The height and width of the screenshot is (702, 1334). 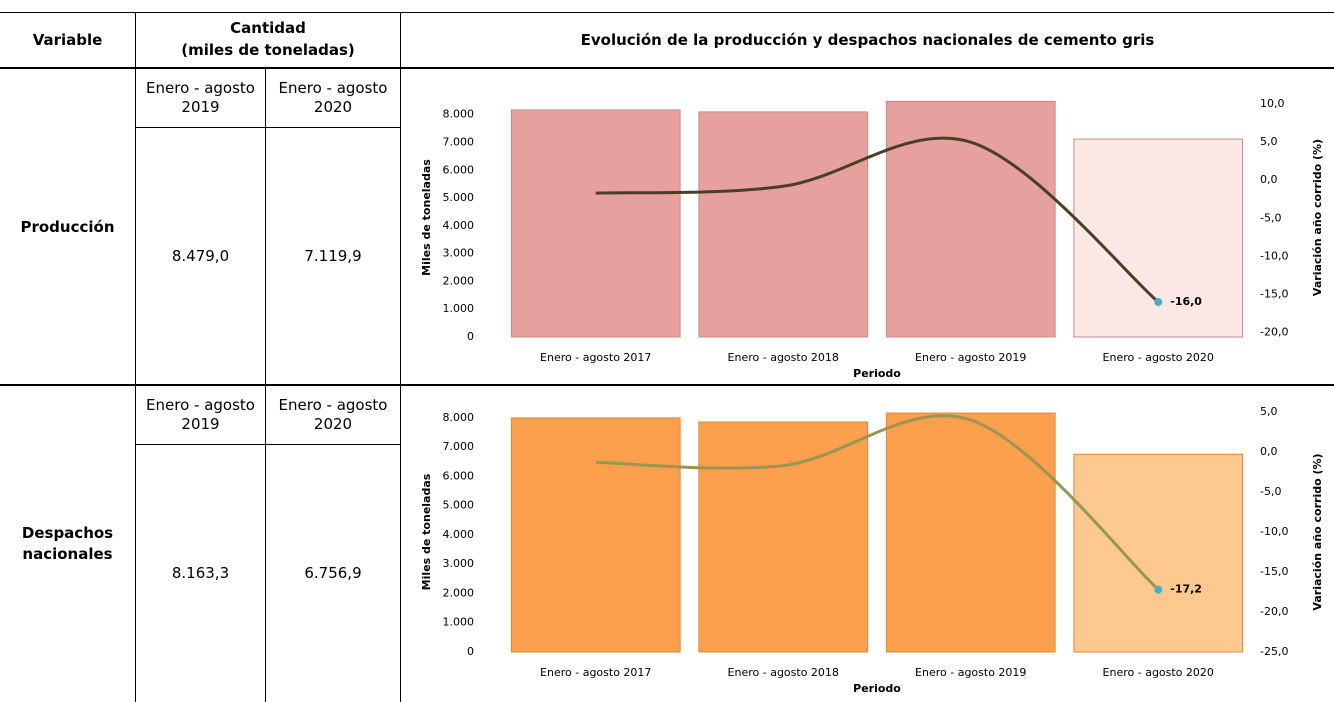 I want to click on value-cell: 8.479,0, so click(x=200, y=256).